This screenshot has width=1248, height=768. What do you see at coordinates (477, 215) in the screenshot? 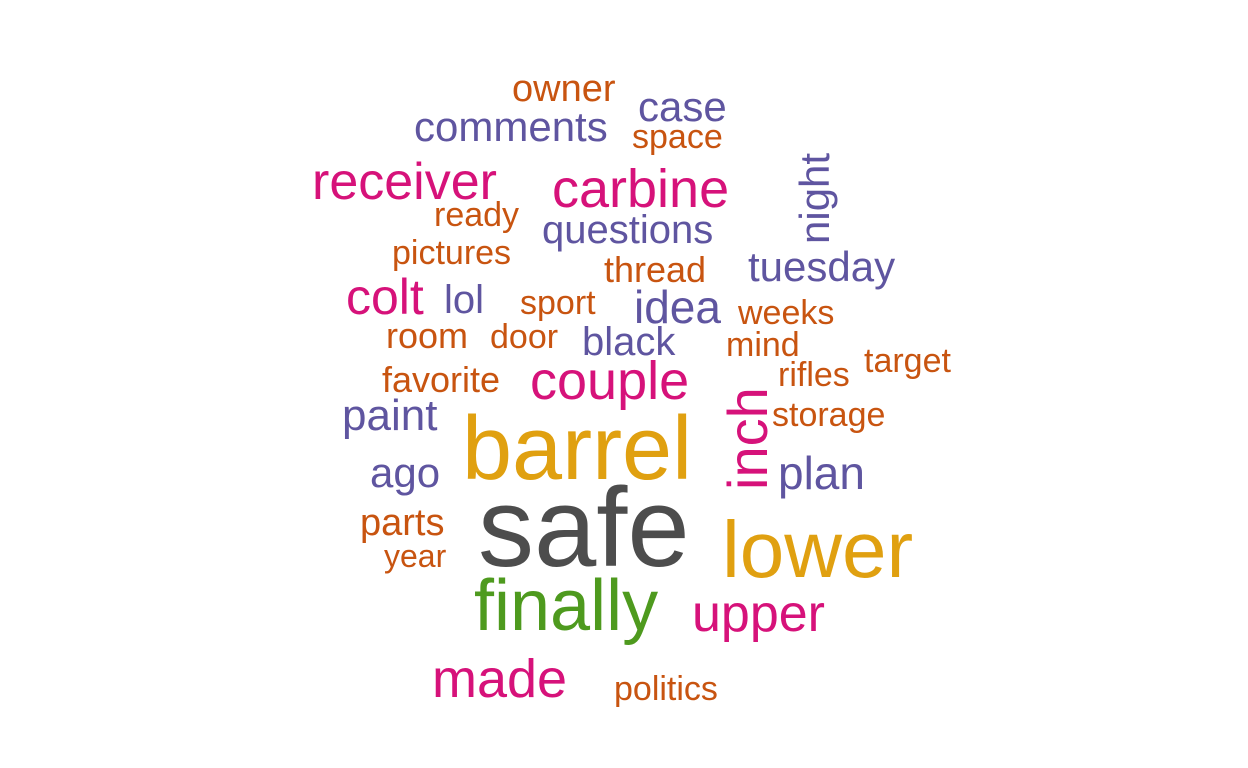
I see `word-ready: ready` at bounding box center [477, 215].